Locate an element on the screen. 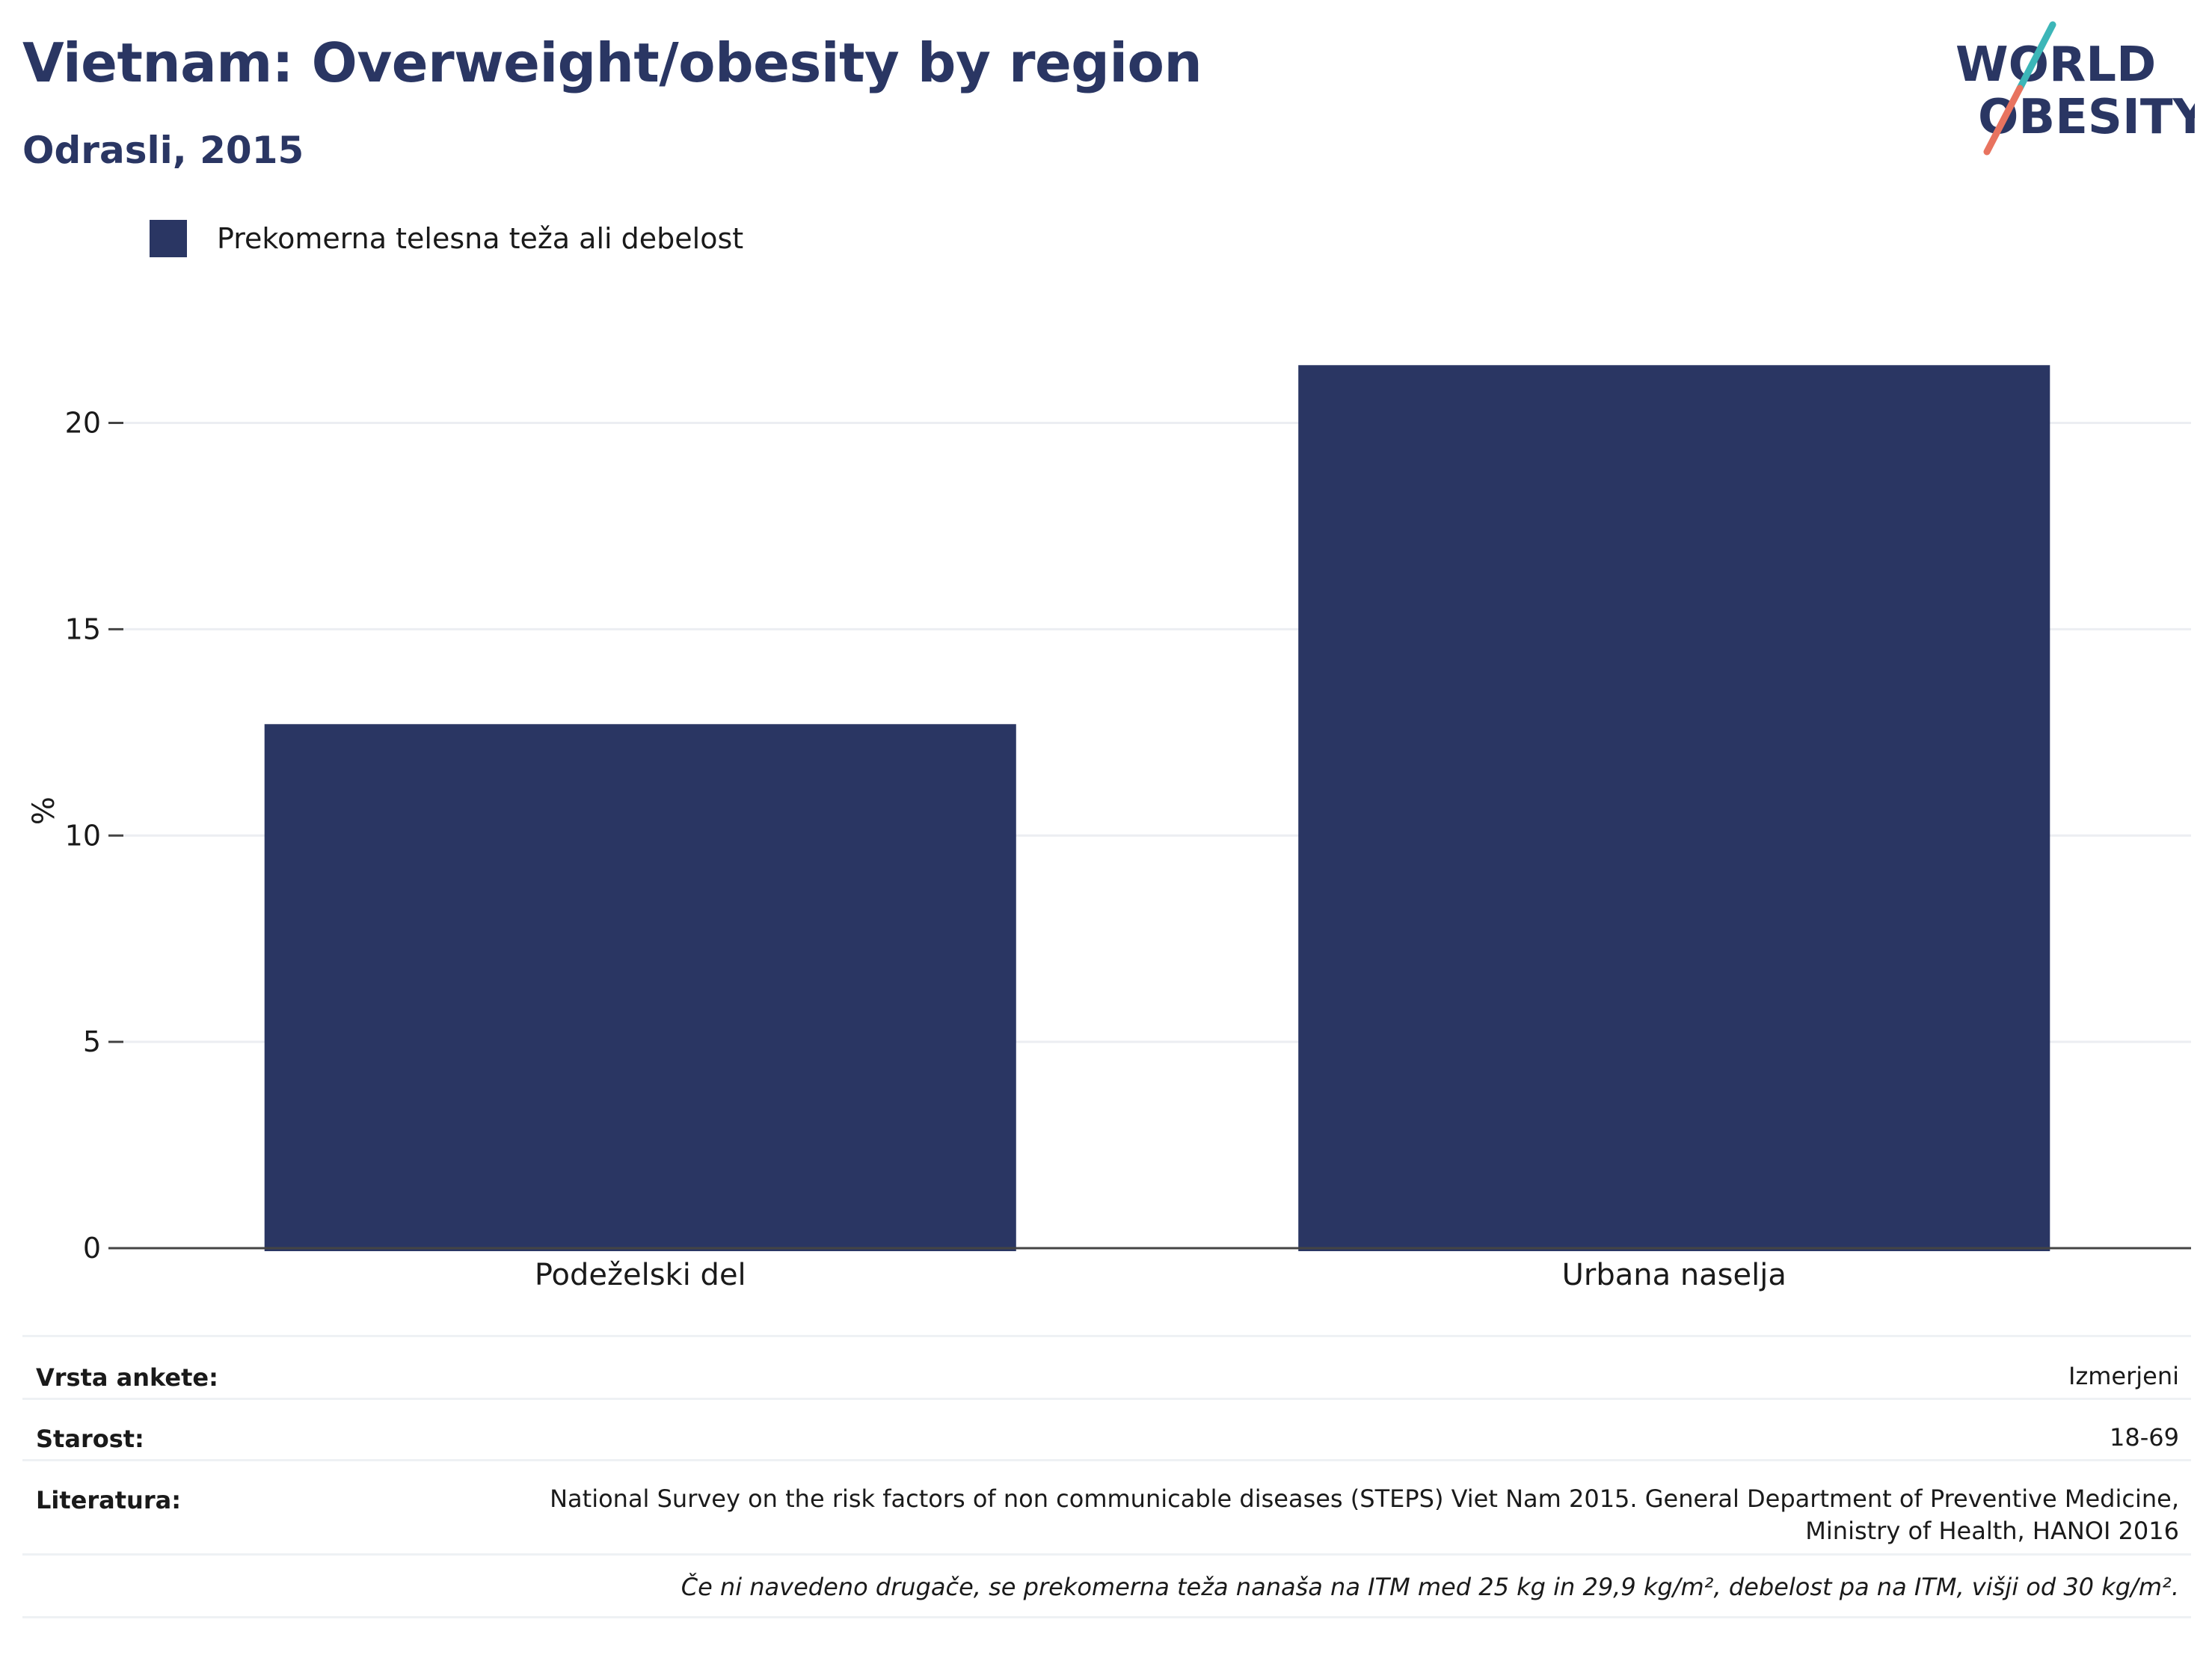 Image resolution: width=2212 pixels, height=1655 pixels. y-tick-label: 20 is located at coordinates (83, 423).